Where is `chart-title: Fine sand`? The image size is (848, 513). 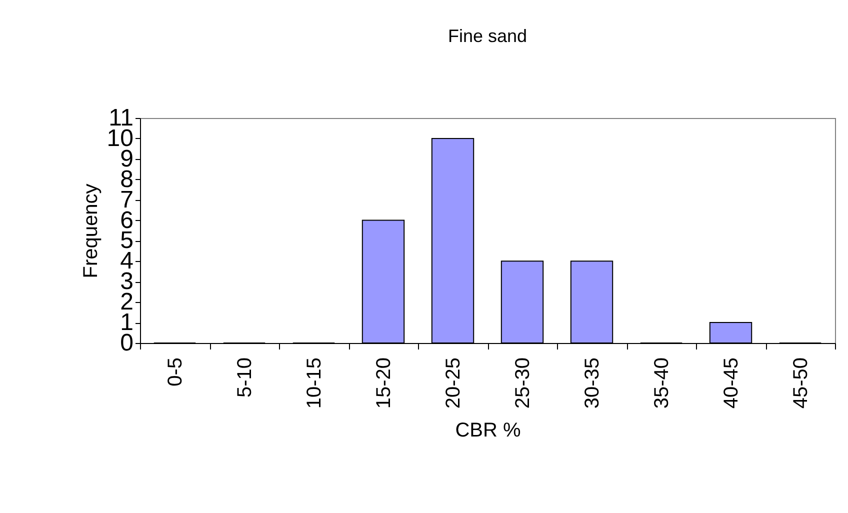
chart-title: Fine sand is located at coordinates (488, 36).